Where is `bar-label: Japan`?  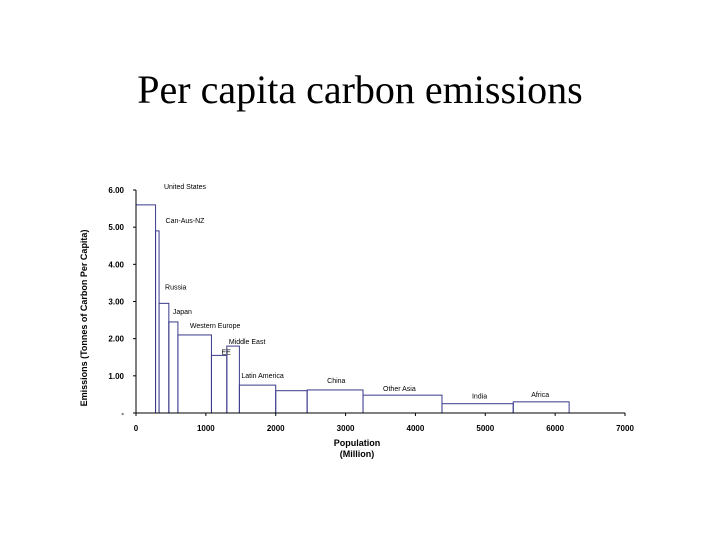 bar-label: Japan is located at coordinates (182, 312).